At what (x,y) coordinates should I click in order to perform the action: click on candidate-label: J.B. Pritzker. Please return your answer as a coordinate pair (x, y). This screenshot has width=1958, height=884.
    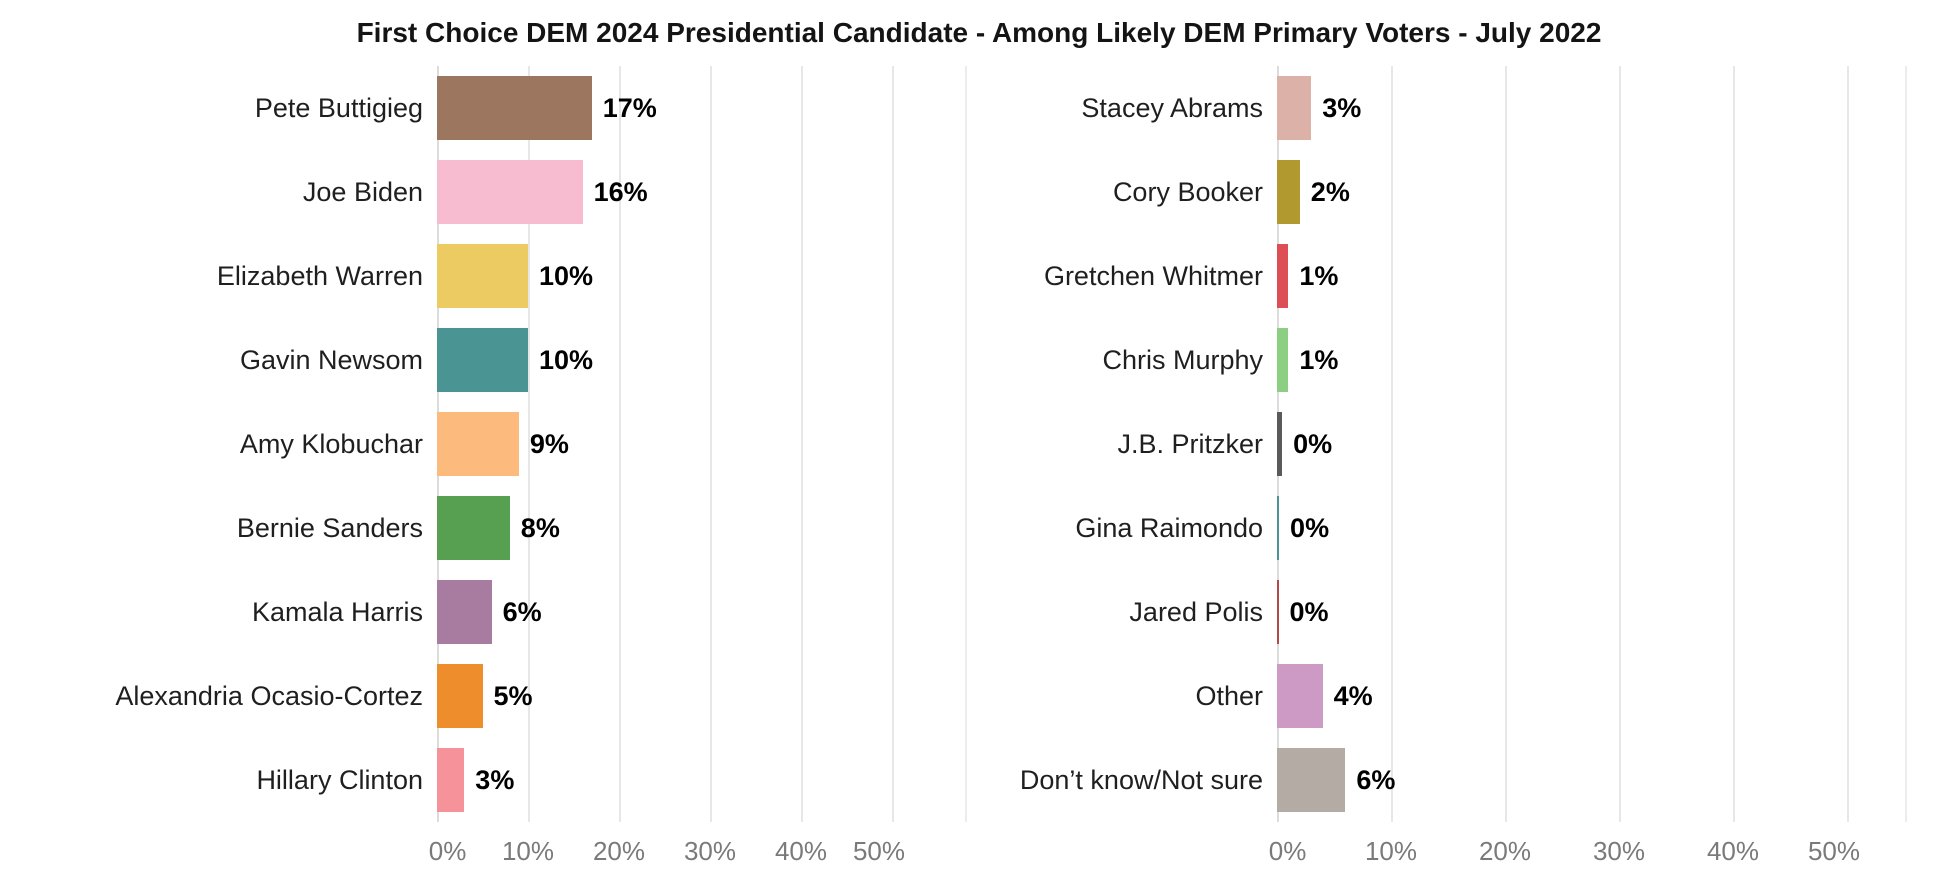
    Looking at the image, I should click on (1190, 443).